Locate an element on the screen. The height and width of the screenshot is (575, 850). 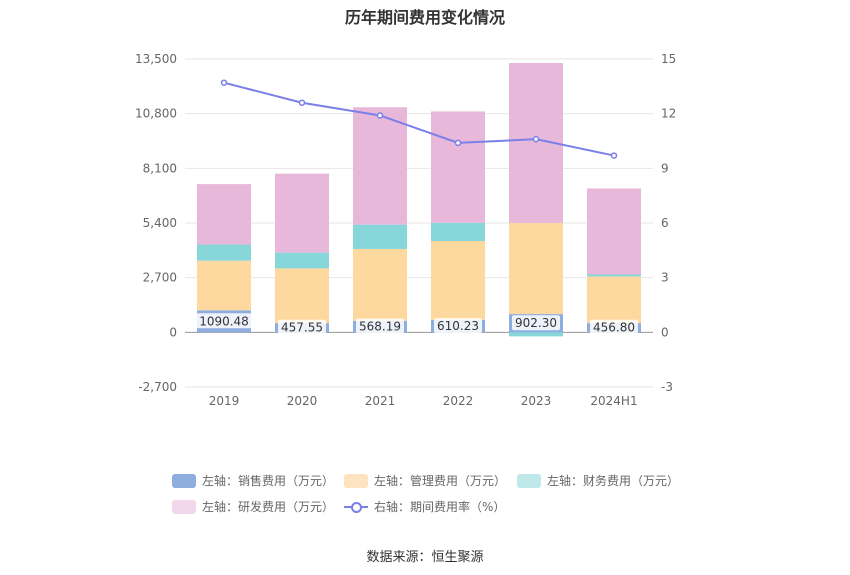
x-tick-label: 2020 is located at coordinates (302, 401).